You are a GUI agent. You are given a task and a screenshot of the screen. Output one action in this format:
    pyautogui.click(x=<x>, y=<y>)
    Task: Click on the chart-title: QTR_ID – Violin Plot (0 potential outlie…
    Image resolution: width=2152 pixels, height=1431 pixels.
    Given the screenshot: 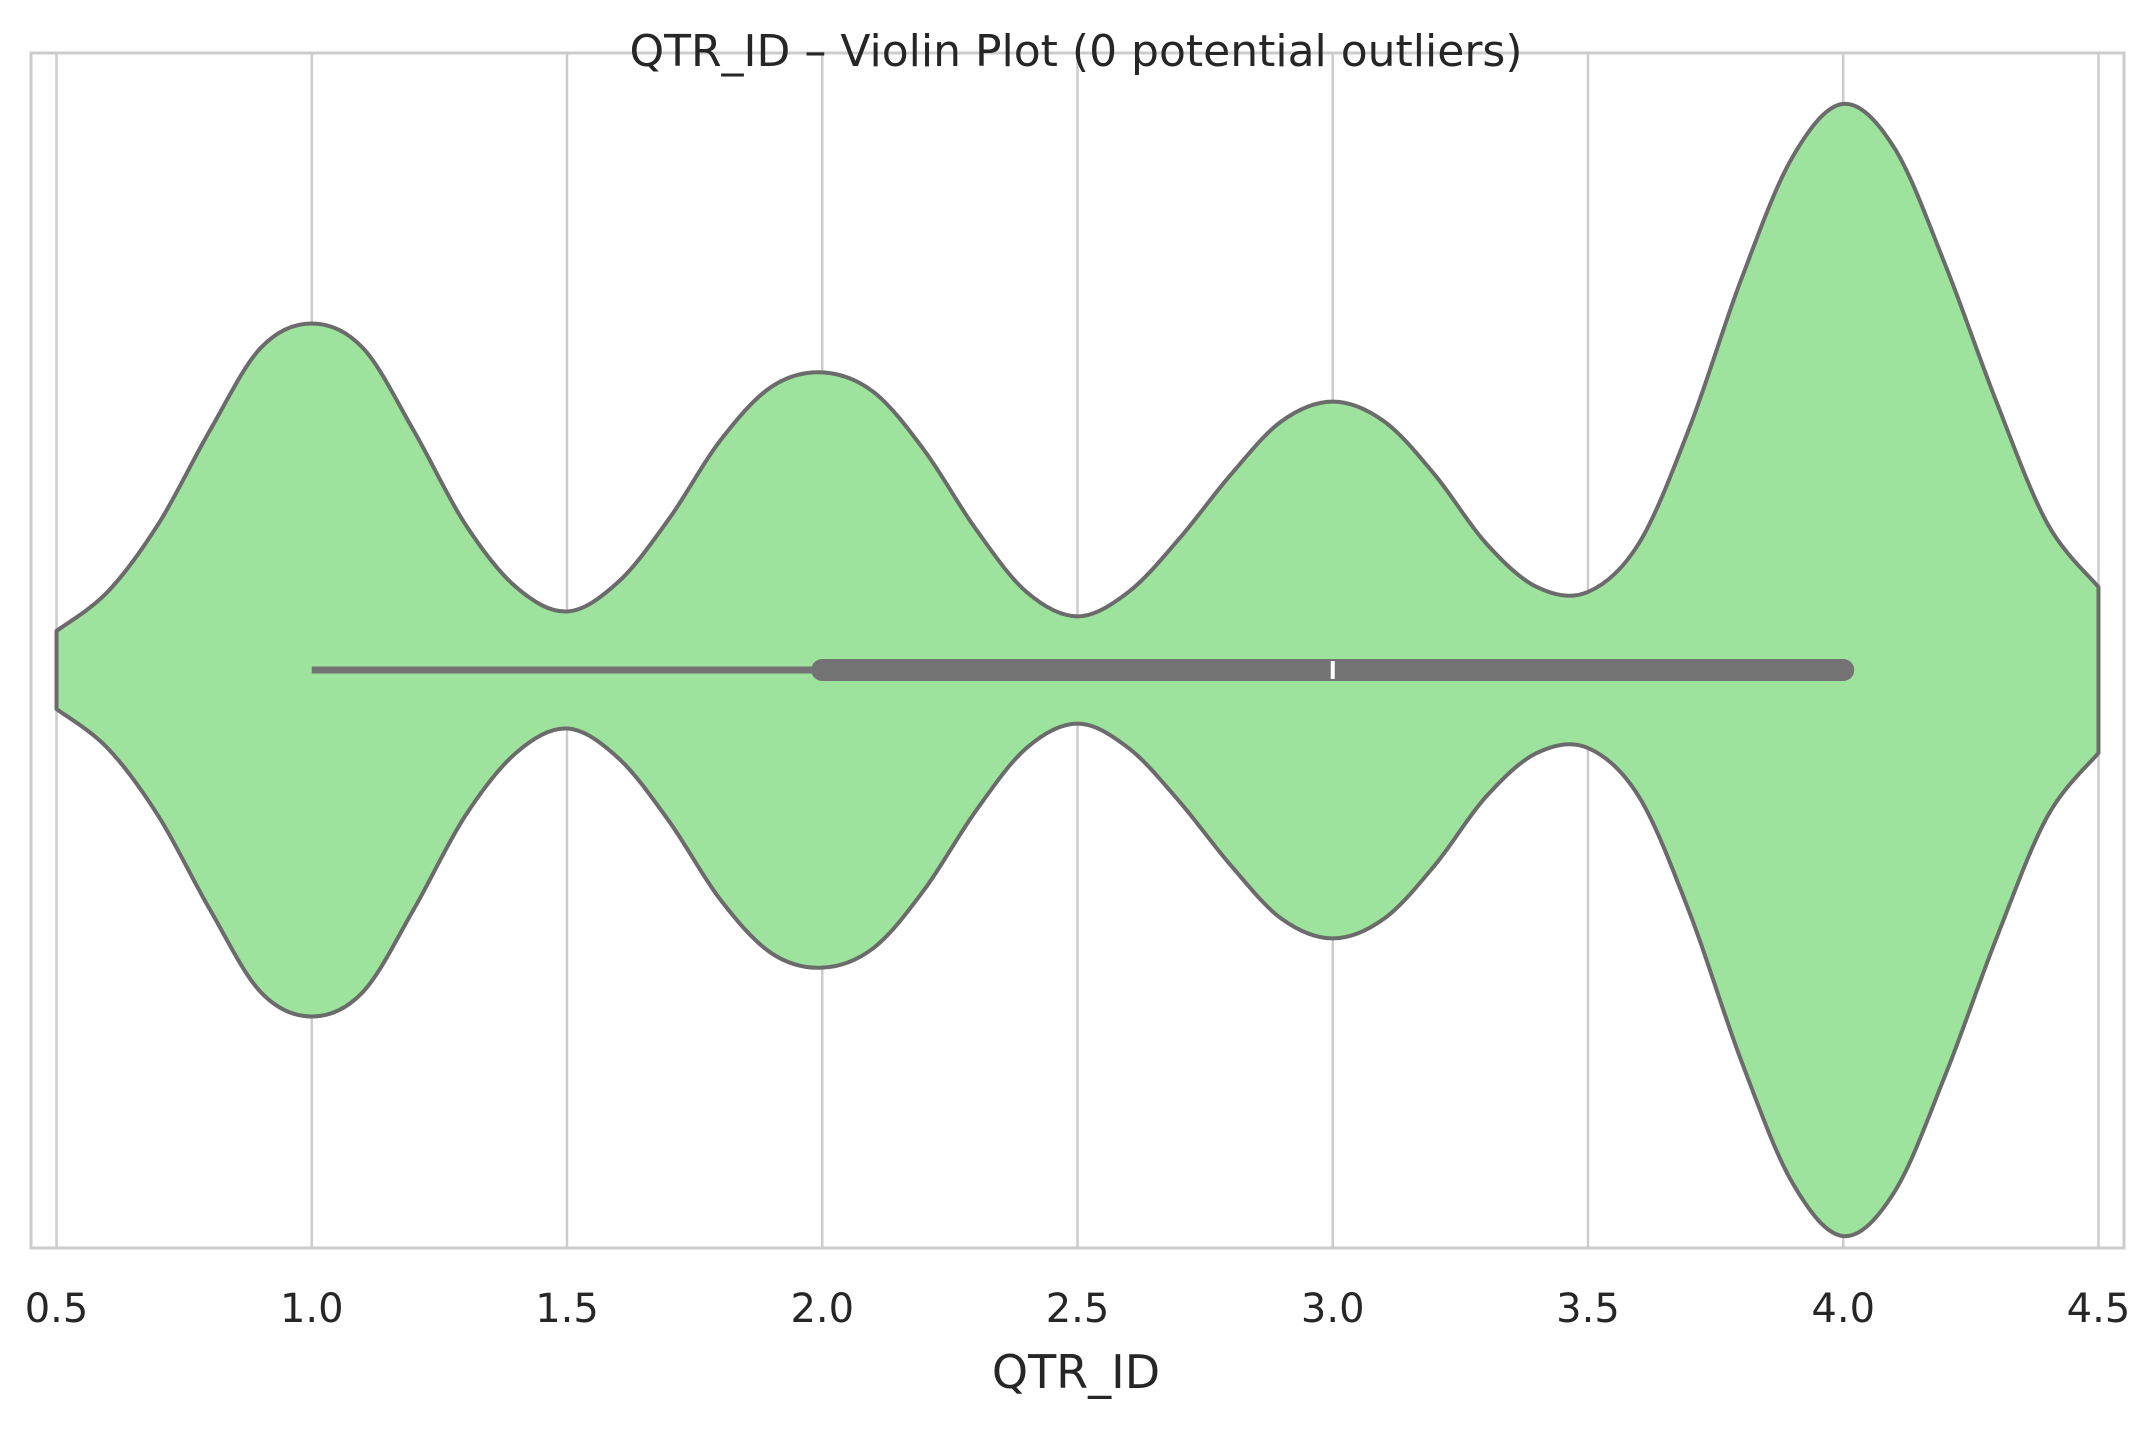 What is the action you would take?
    pyautogui.click(x=1075, y=51)
    